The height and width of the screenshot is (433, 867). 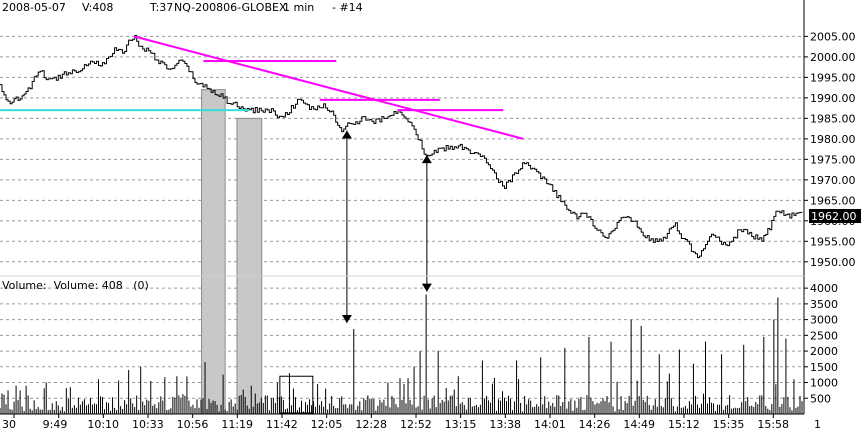 I want to click on trendline, so click(x=328, y=87).